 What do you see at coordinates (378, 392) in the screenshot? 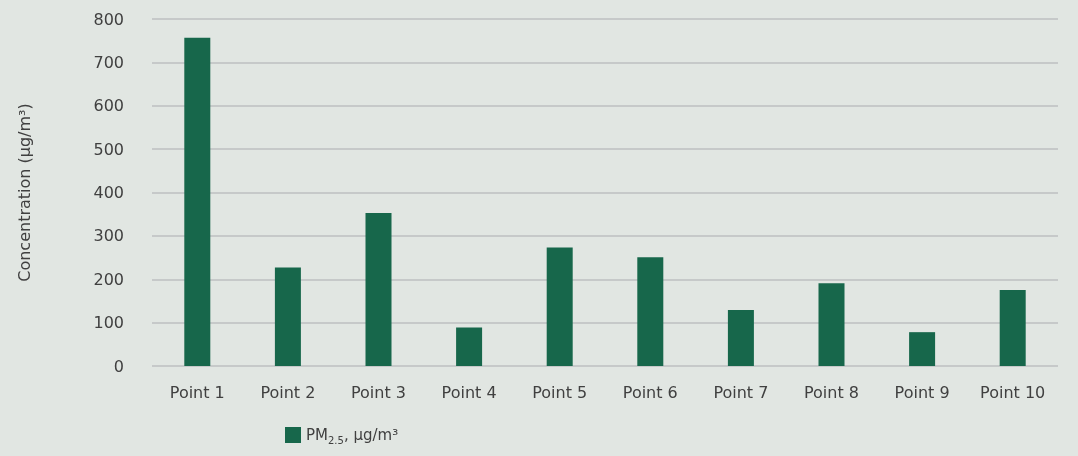
I see `x-tick-label: Point 3` at bounding box center [378, 392].